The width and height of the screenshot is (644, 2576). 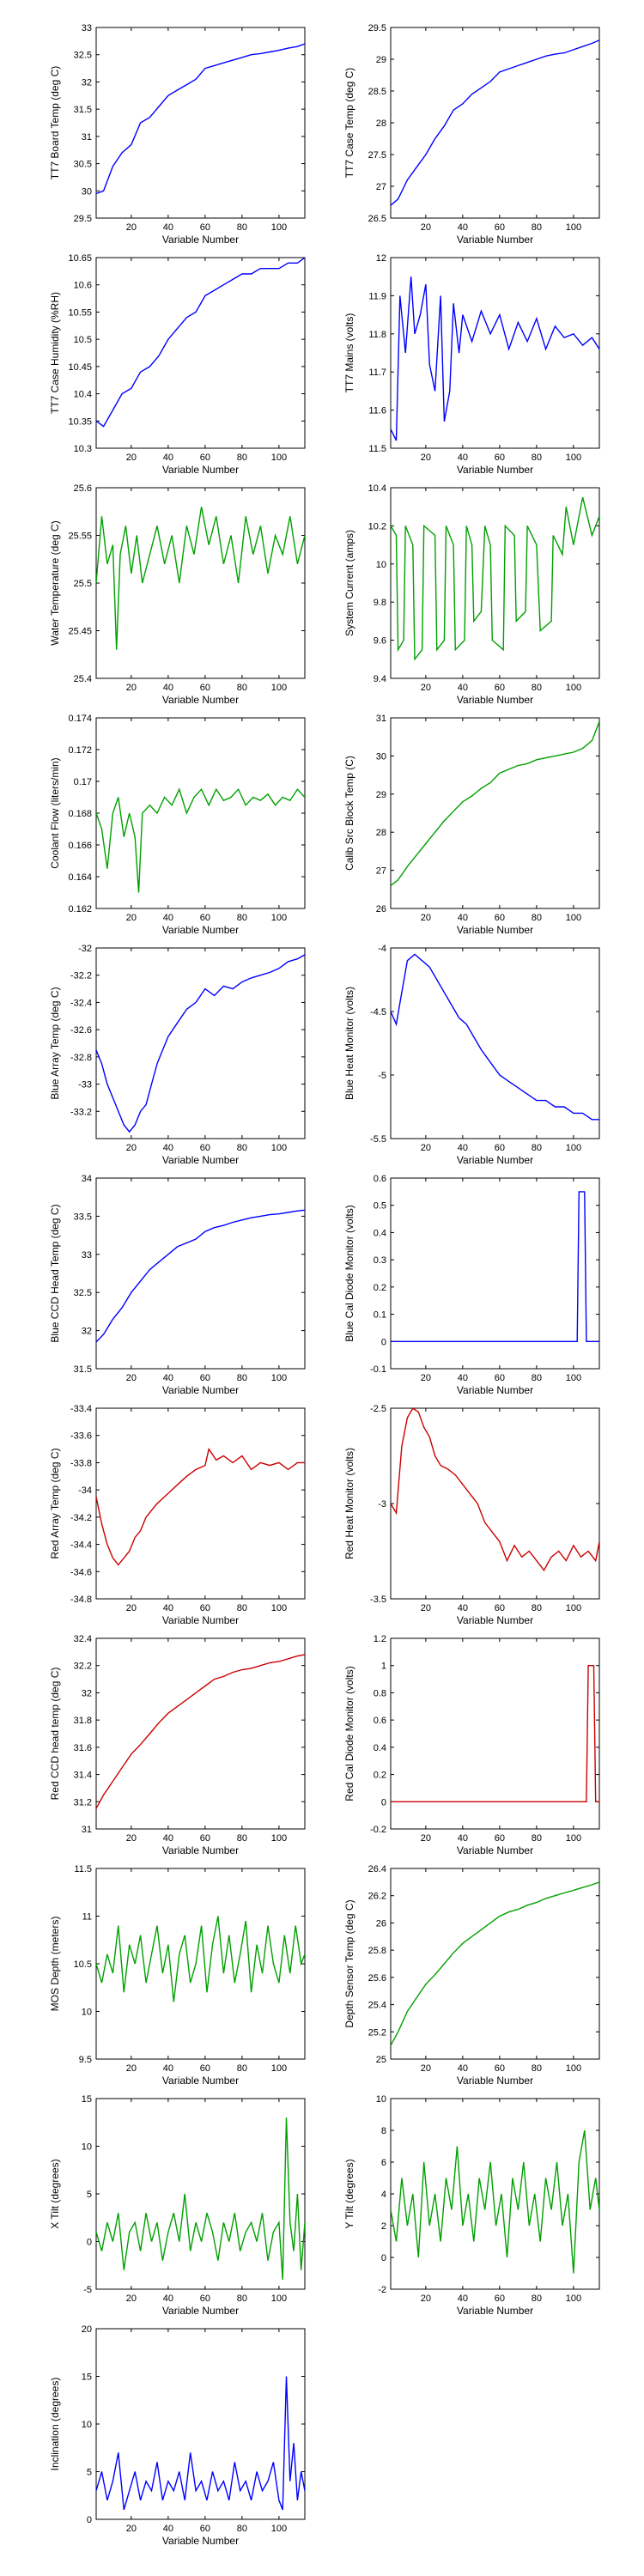 What do you see at coordinates (81, 1058) in the screenshot?
I see `y-tick-label: -32.8` at bounding box center [81, 1058].